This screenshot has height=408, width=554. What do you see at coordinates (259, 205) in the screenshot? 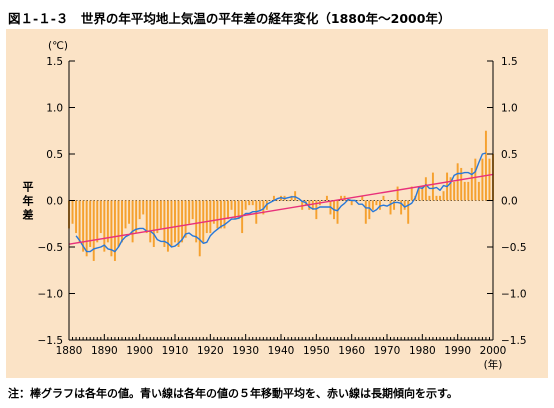
I see `bar-1934` at bounding box center [259, 205].